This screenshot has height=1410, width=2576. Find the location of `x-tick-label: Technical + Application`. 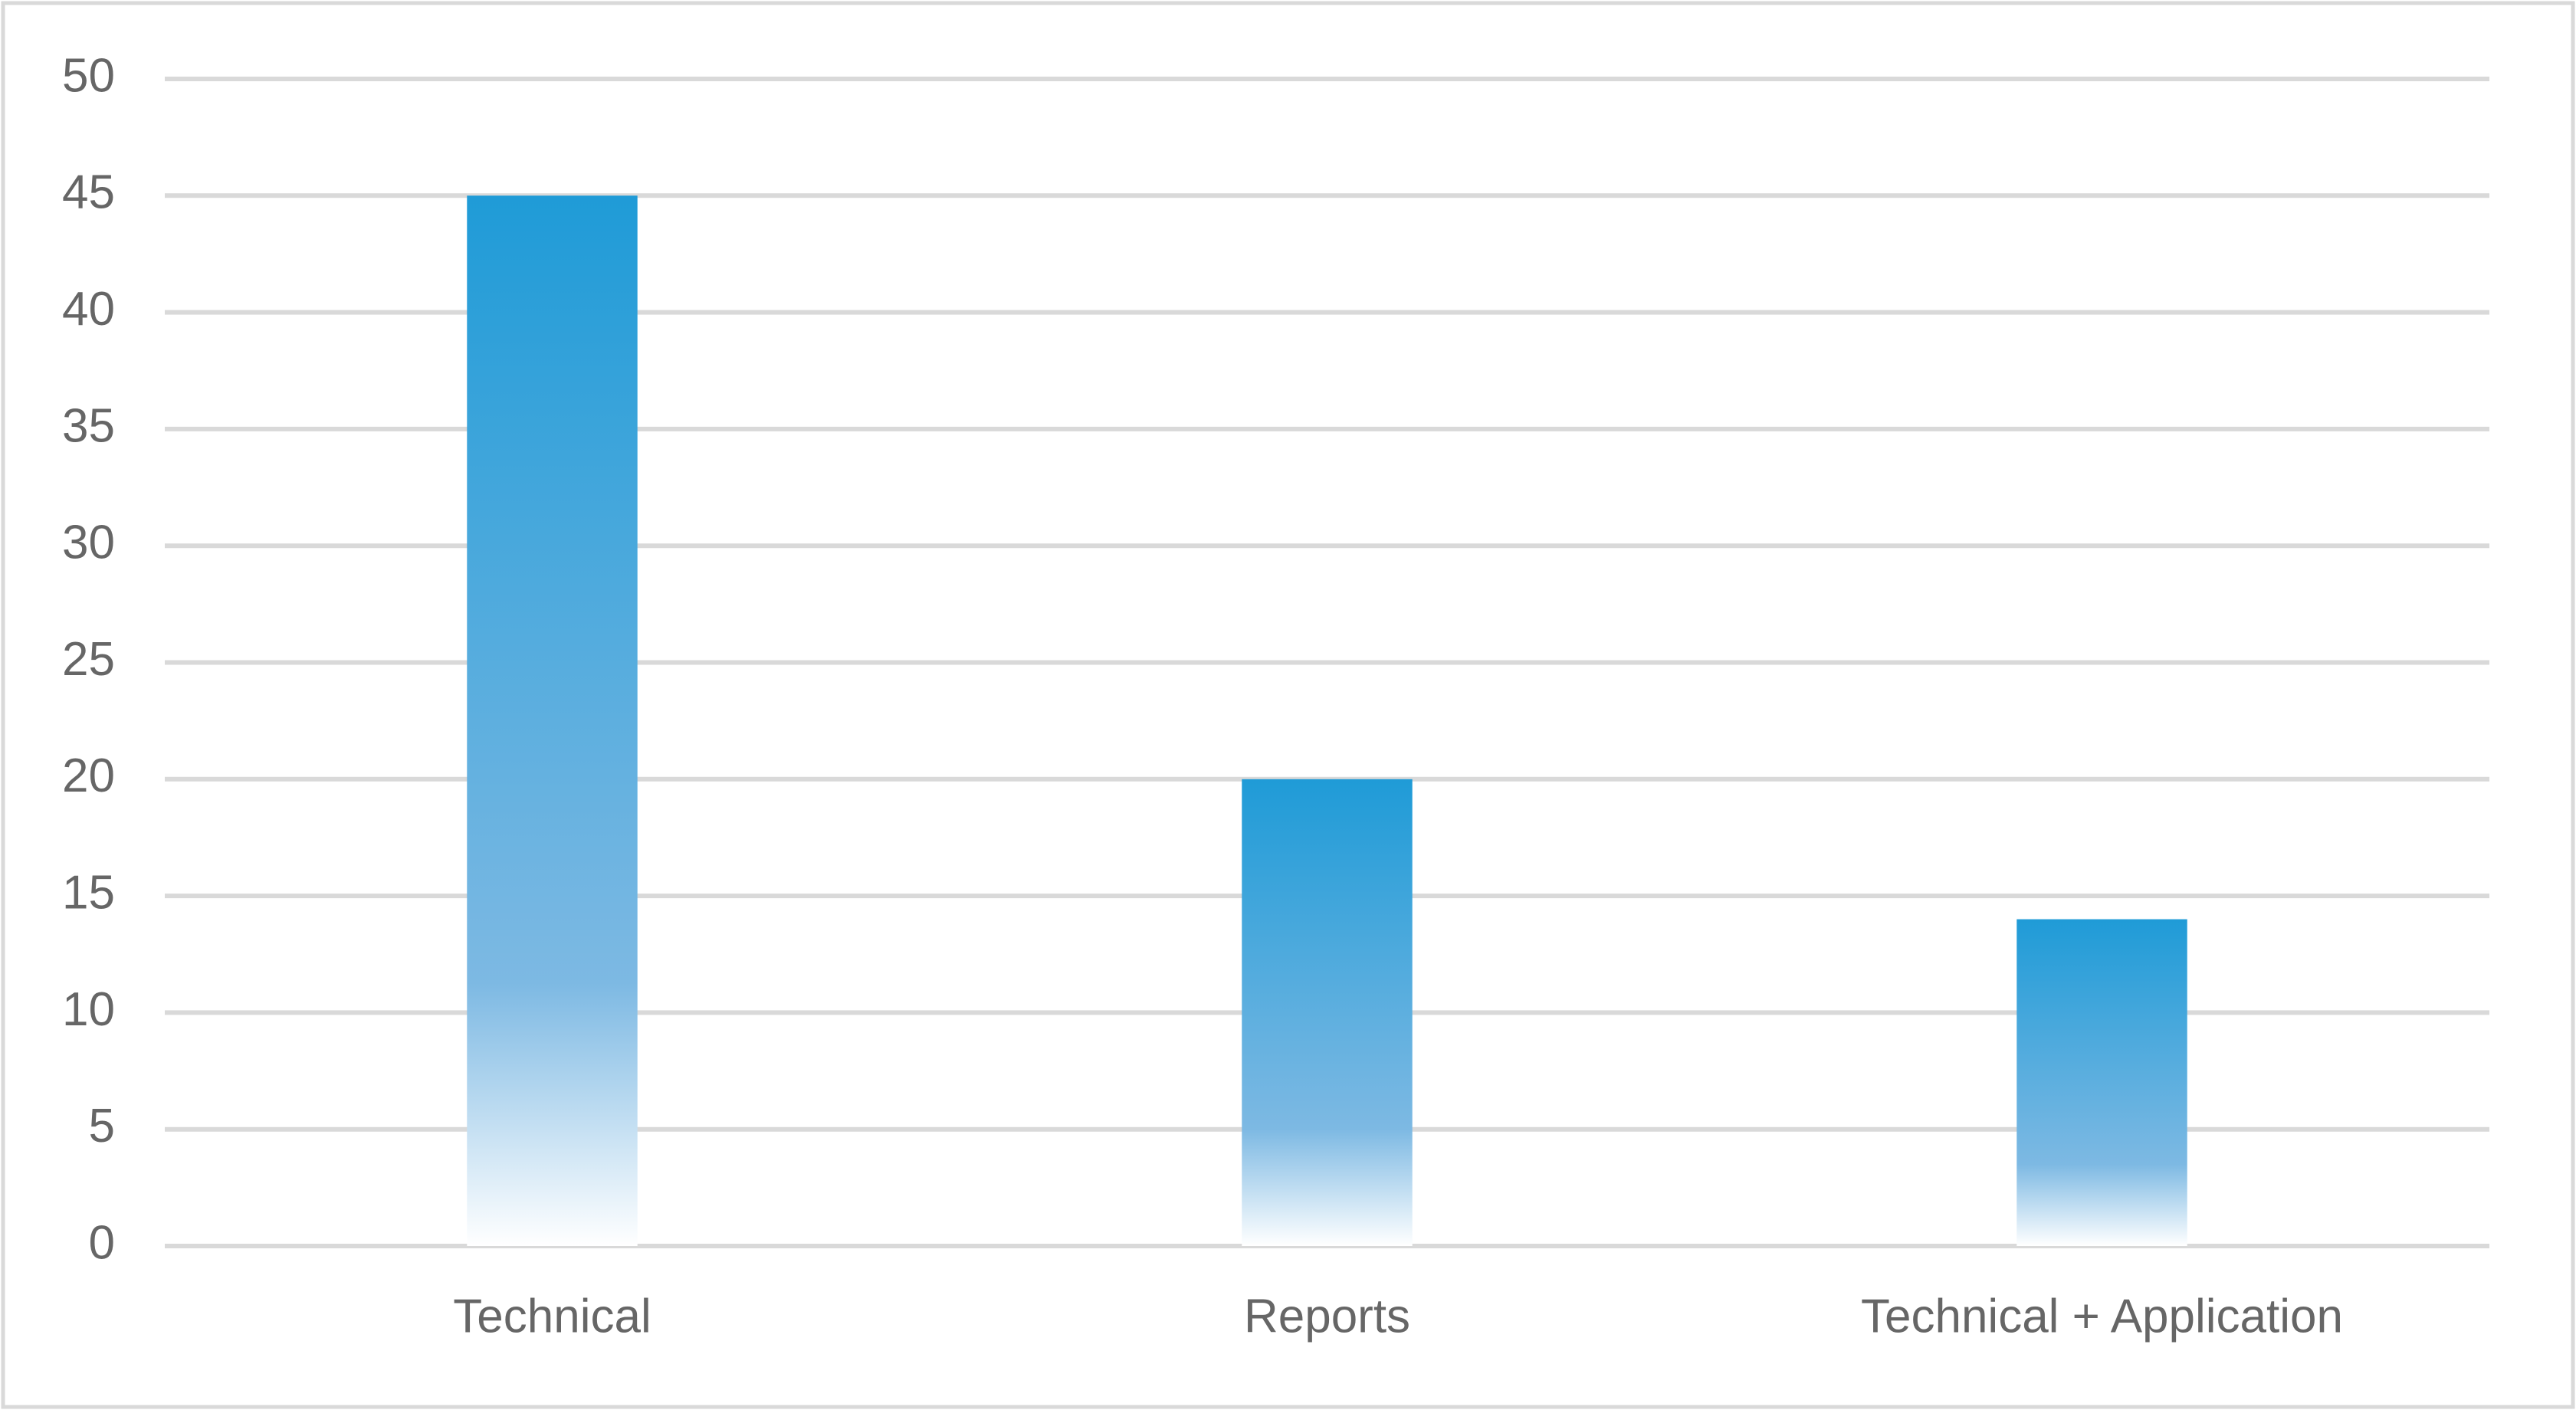

x-tick-label: Technical + Application is located at coordinates (2102, 1316).